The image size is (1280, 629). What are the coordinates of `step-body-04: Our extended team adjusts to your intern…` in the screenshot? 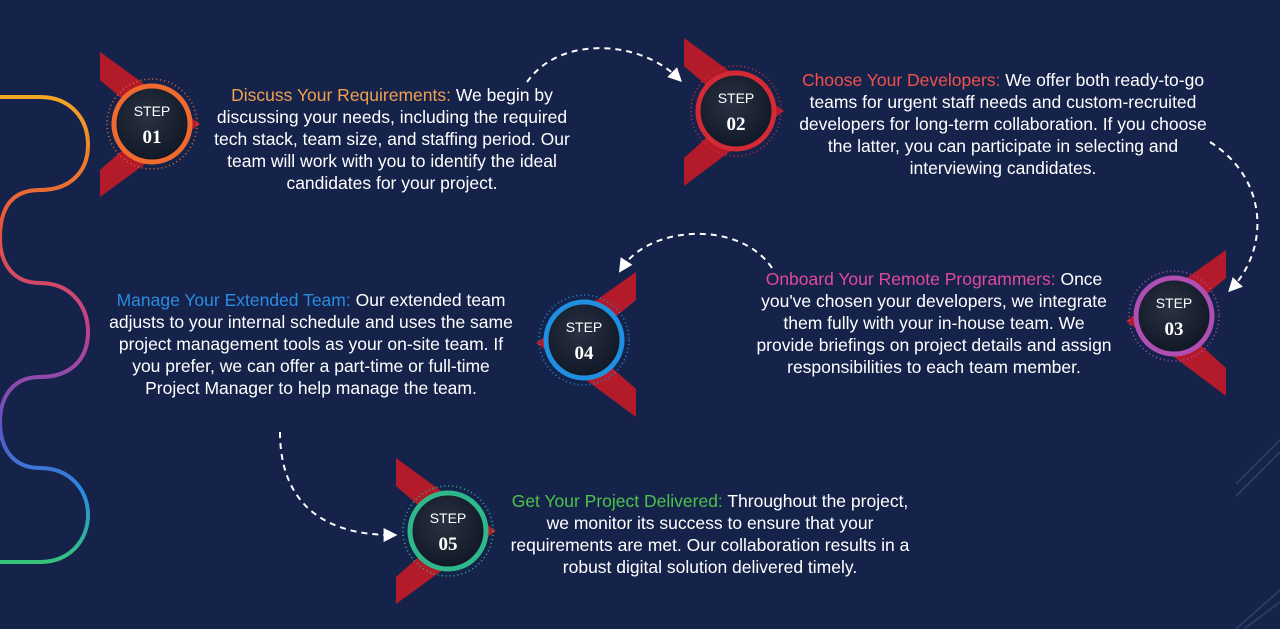 It's located at (311, 344).